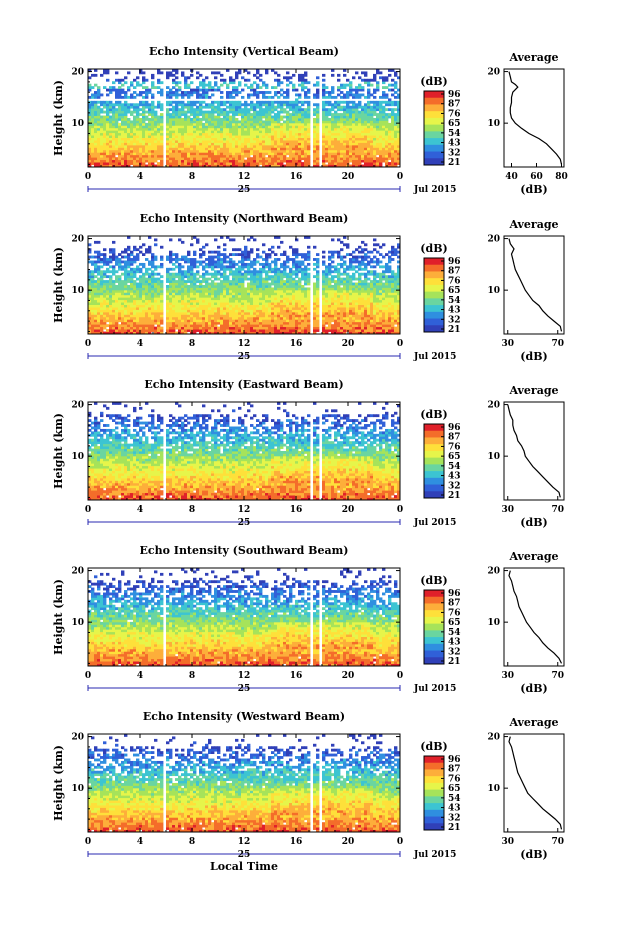  I want to click on average-x-tick-label: 80, so click(561, 177).